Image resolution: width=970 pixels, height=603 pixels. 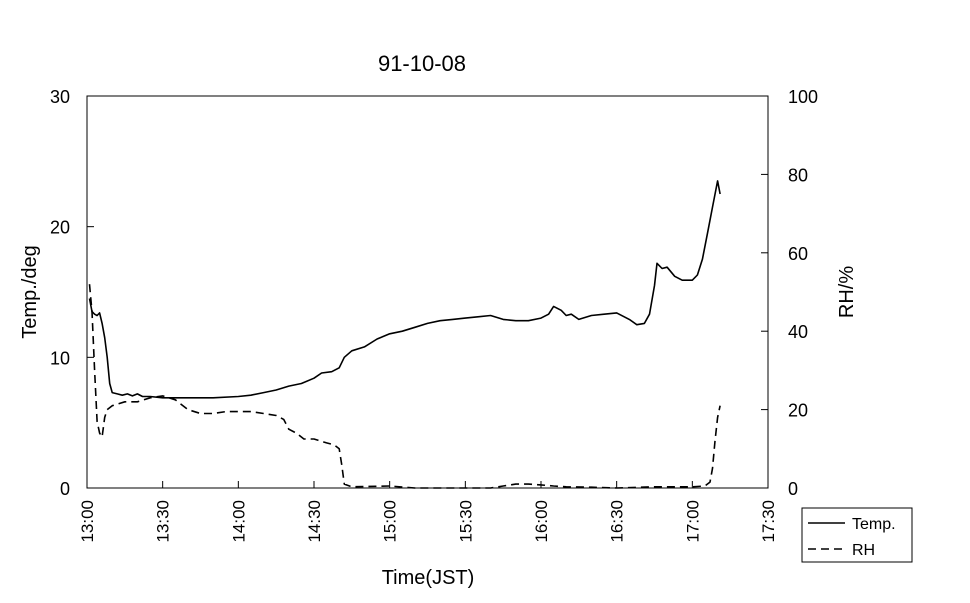 I want to click on x-tick-label: 13:00, so click(x=87, y=521).